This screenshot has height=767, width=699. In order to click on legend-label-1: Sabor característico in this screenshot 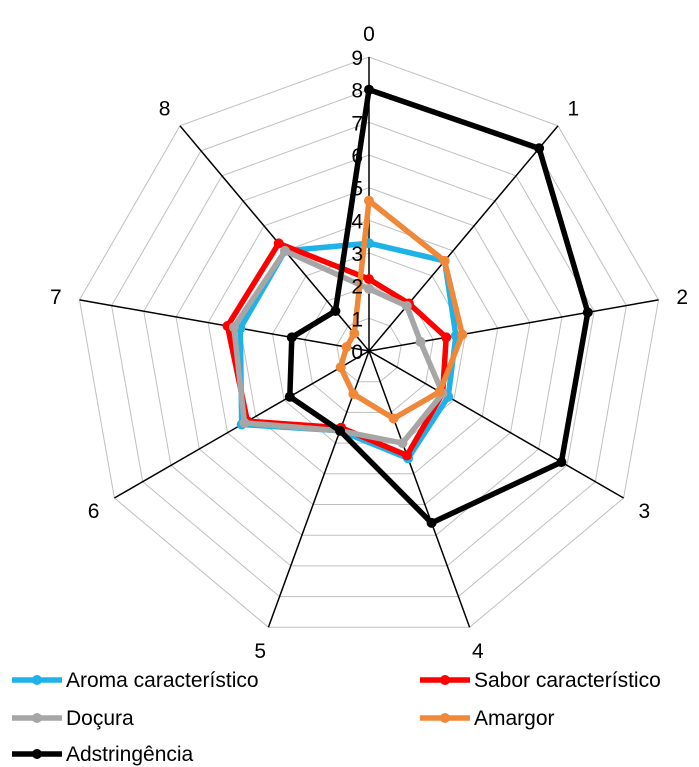, I will do `click(567, 680)`.